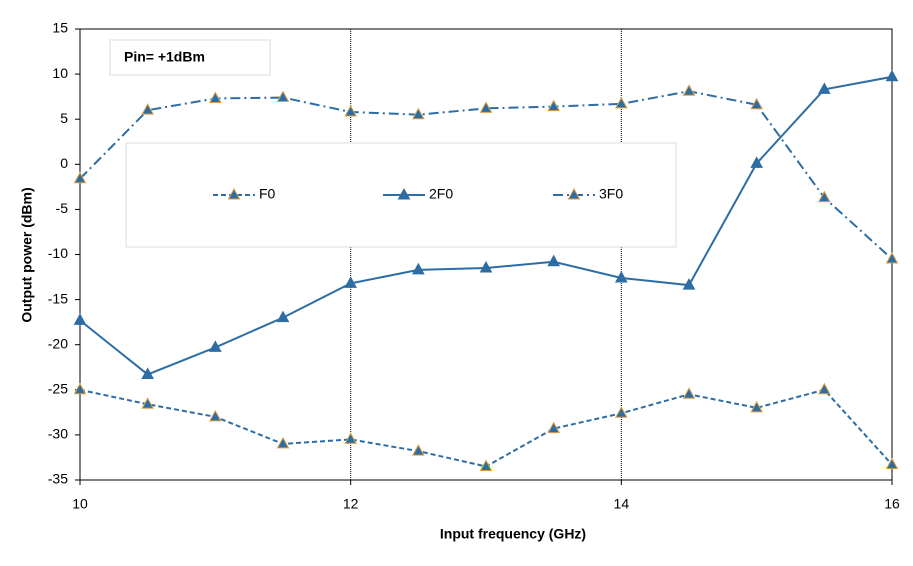 The width and height of the screenshot is (913, 566). What do you see at coordinates (60, 73) in the screenshot?
I see `y-tick-label: 10` at bounding box center [60, 73].